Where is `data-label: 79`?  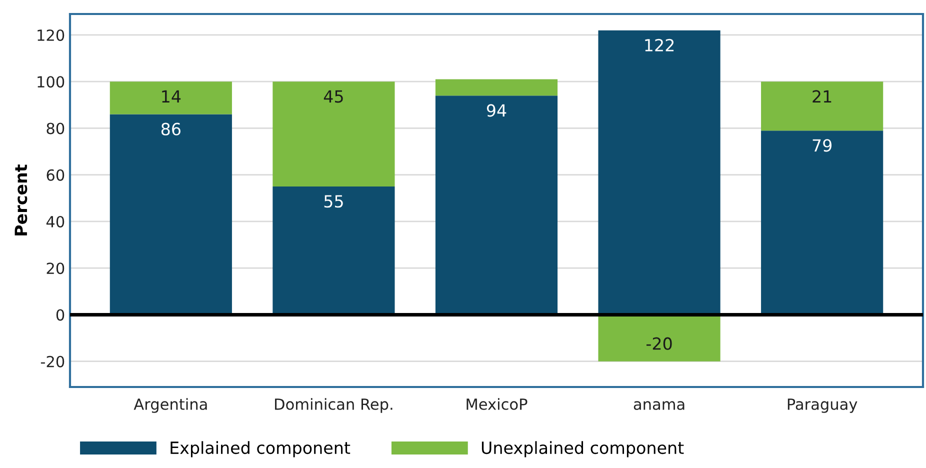 data-label: 79 is located at coordinates (822, 145).